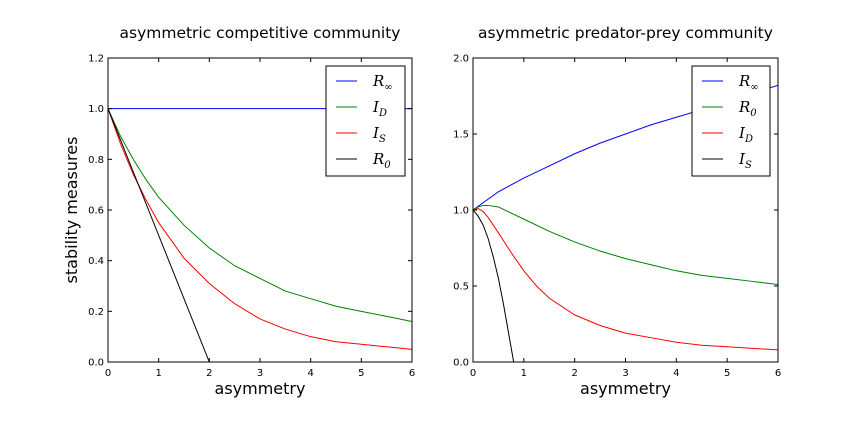 This screenshot has width=864, height=432. Describe the element at coordinates (260, 33) in the screenshot. I see `chart-title: asymmetric competitive community` at that location.